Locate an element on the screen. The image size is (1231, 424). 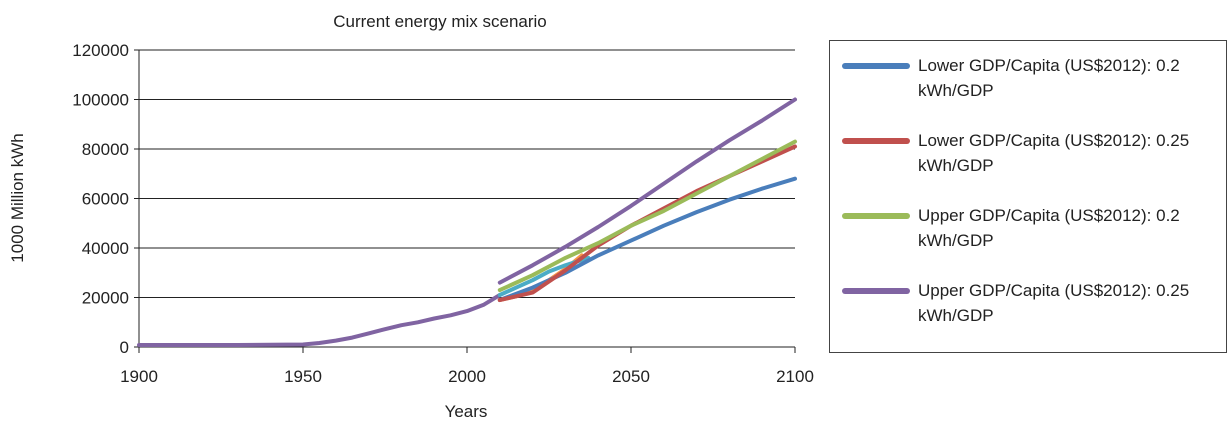
y-tick-label: 80000 is located at coordinates (105, 149).